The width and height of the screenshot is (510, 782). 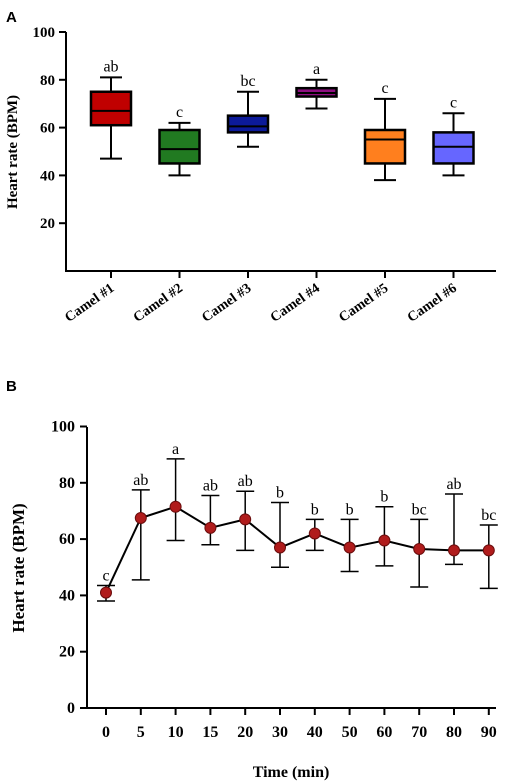 I want to click on mean-heart-rate-line, so click(x=297, y=549).